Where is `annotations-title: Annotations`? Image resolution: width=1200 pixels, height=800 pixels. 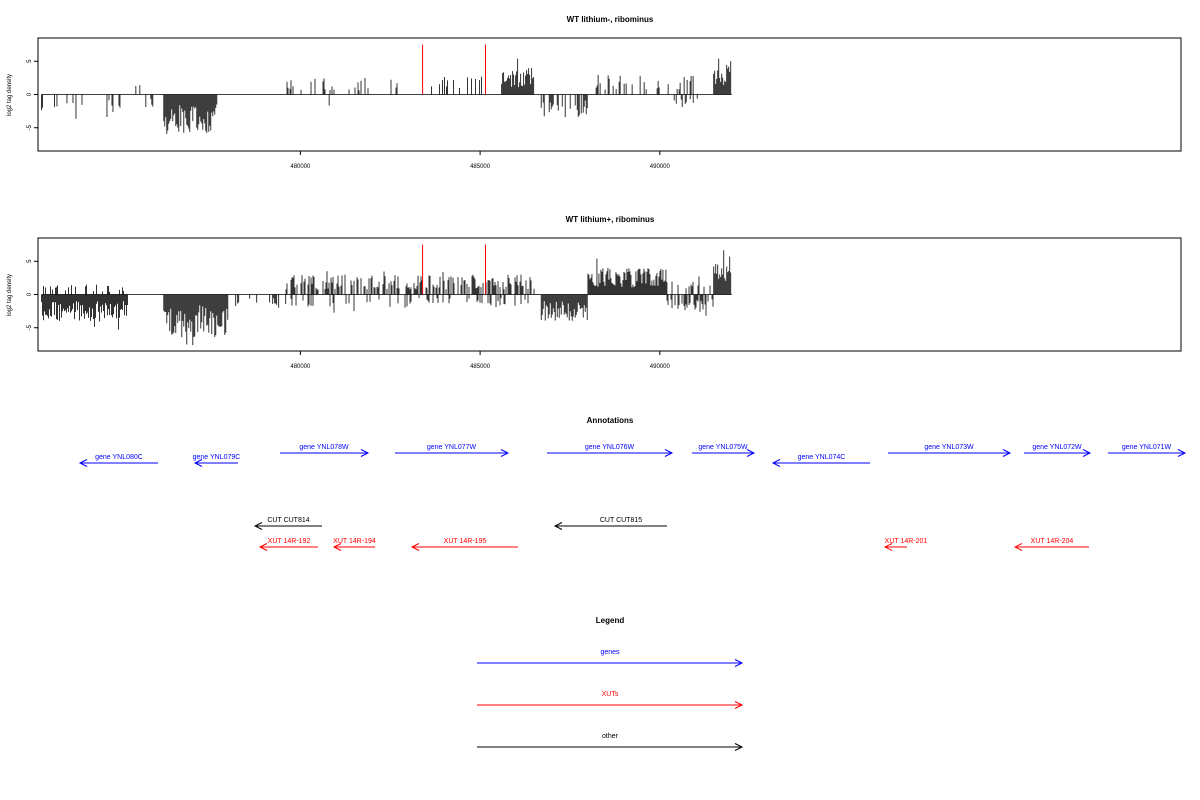 annotations-title: Annotations is located at coordinates (610, 420).